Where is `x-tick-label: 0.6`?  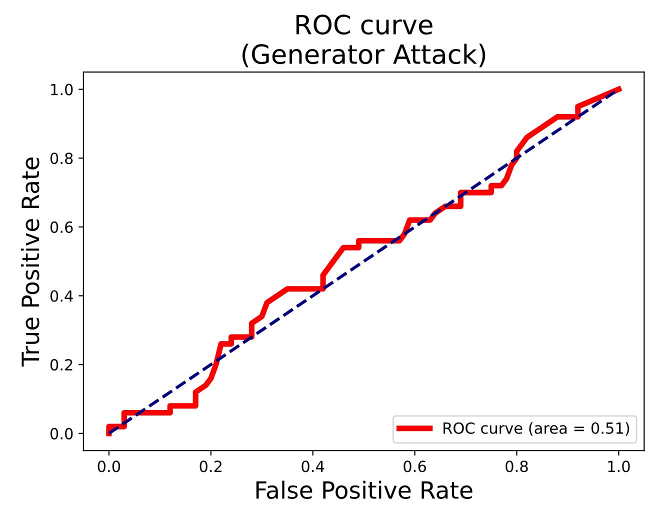 x-tick-label: 0.6 is located at coordinates (415, 466).